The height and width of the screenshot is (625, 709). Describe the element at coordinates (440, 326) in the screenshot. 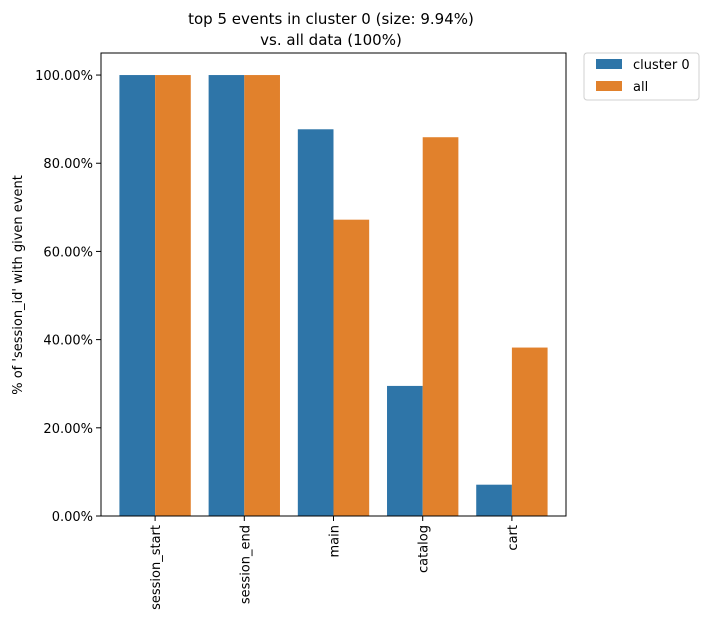

I see `bar-catalog-all` at that location.